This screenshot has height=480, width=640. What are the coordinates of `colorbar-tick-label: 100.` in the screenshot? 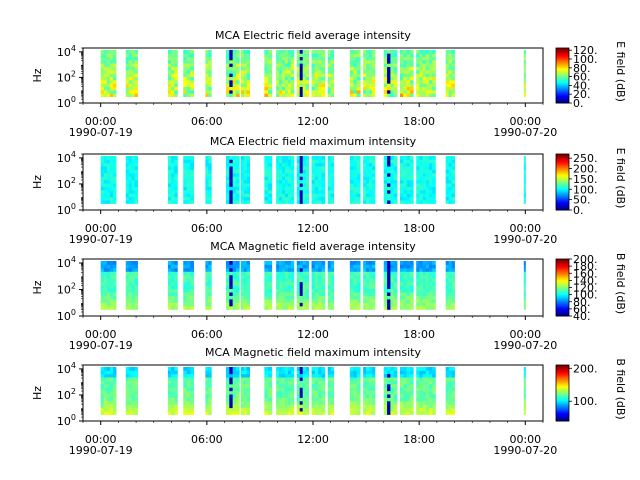 It's located at (585, 189).